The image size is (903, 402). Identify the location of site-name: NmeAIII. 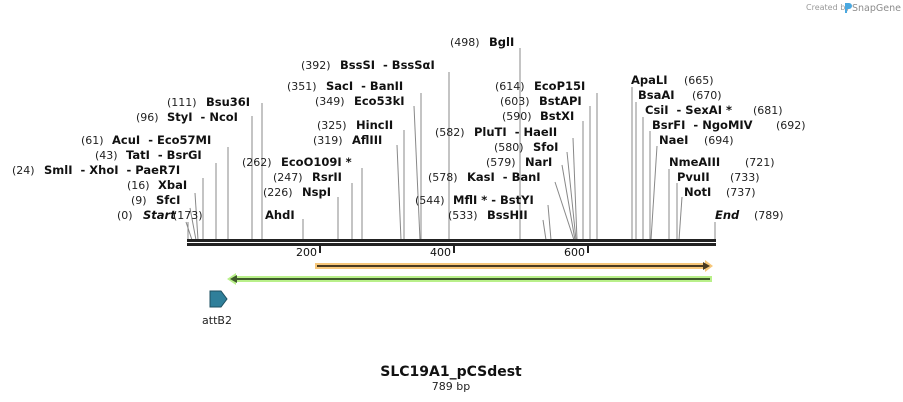
(694, 162).